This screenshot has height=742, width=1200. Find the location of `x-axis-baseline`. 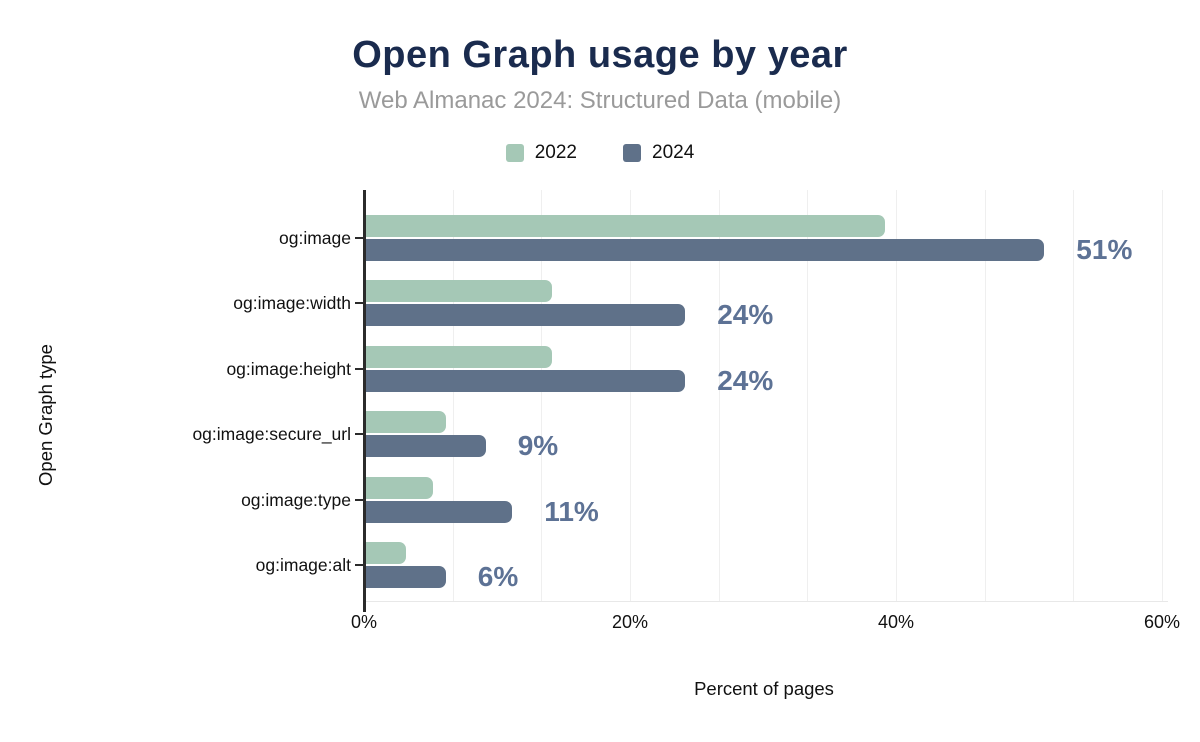

x-axis-baseline is located at coordinates (766, 601).